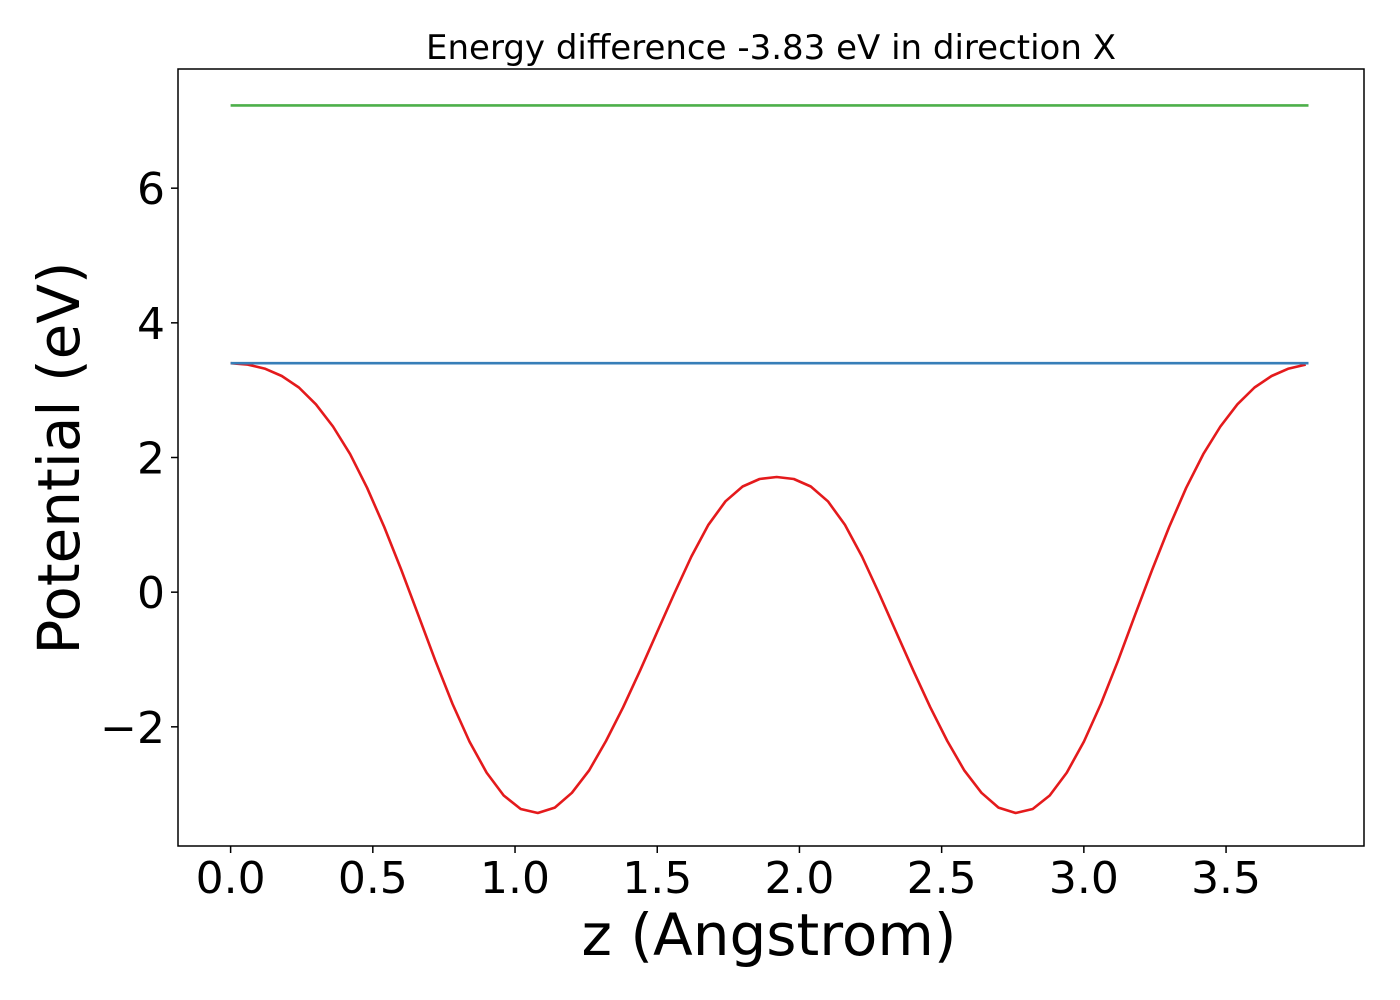 This screenshot has height=1000, width=1400. What do you see at coordinates (59, 457) in the screenshot?
I see `y-axis-label: Potential (eV)` at bounding box center [59, 457].